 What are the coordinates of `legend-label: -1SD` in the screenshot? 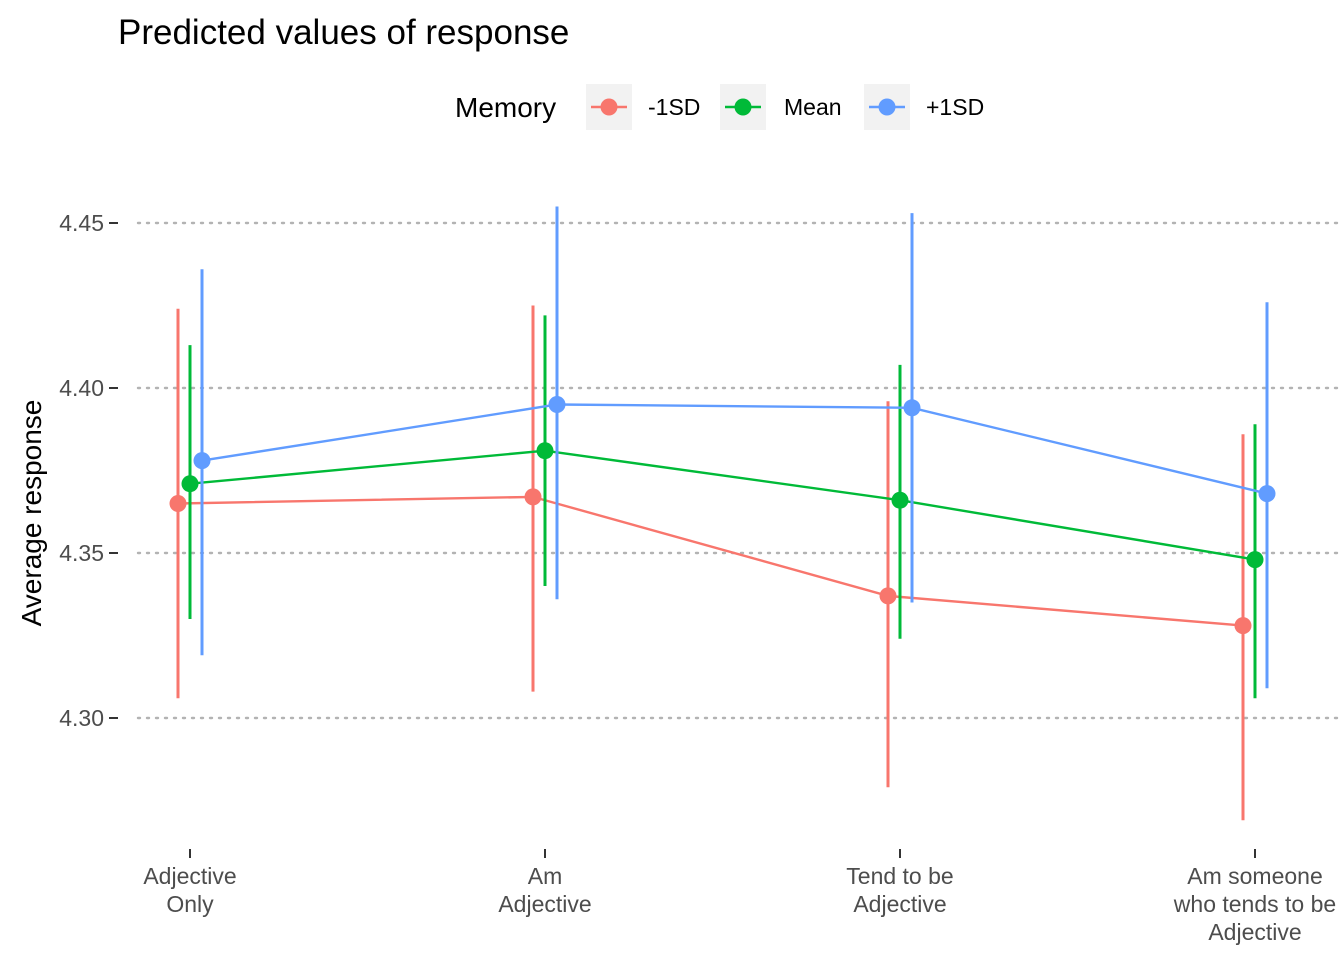 It's located at (674, 107).